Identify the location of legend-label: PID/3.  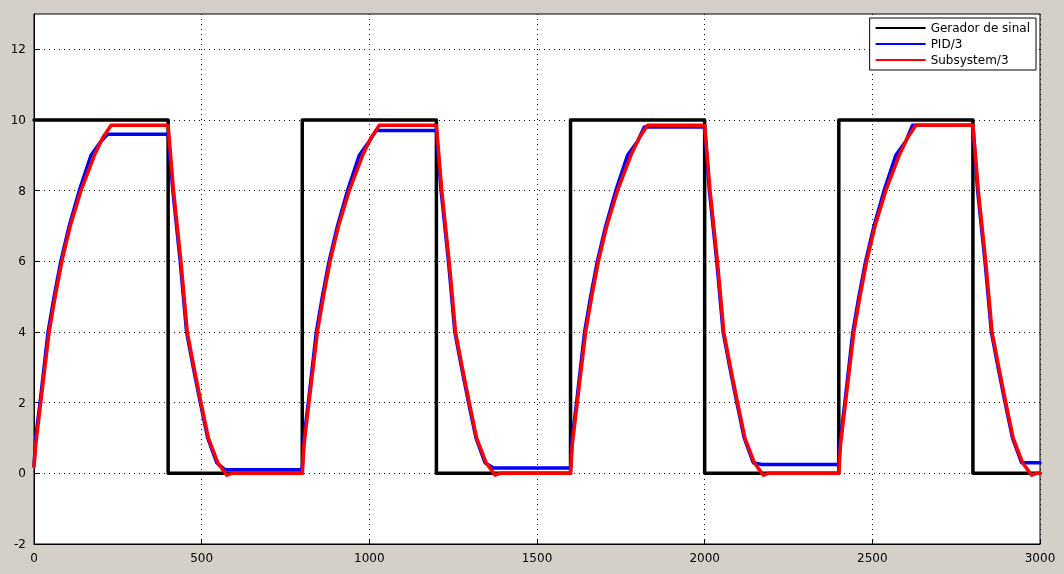
(946, 44).